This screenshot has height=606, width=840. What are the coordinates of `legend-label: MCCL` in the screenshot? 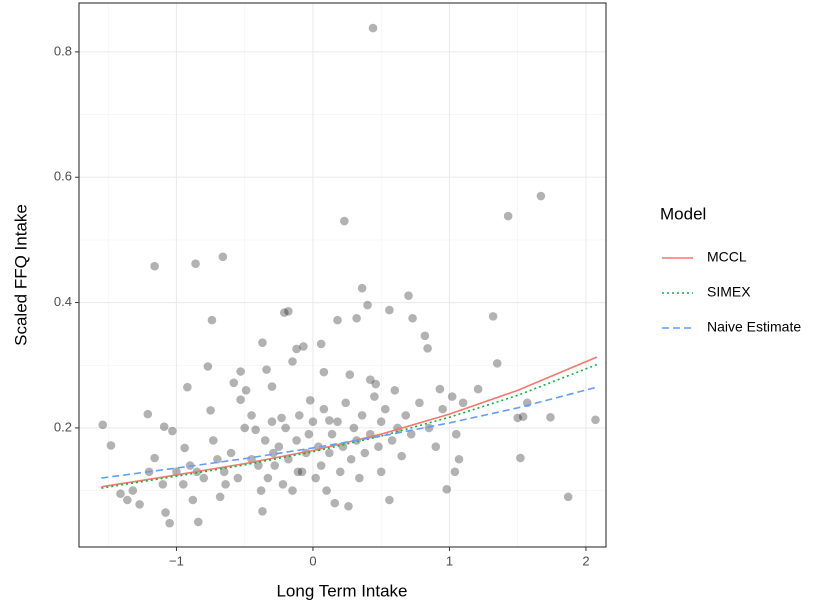 It's located at (727, 257).